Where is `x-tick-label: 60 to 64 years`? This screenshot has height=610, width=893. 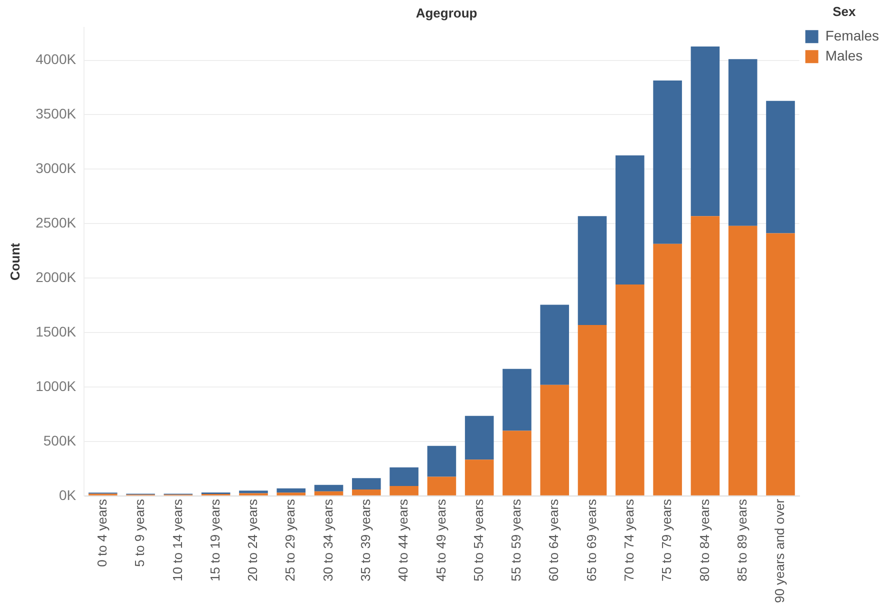 x-tick-label: 60 to 64 years is located at coordinates (554, 540).